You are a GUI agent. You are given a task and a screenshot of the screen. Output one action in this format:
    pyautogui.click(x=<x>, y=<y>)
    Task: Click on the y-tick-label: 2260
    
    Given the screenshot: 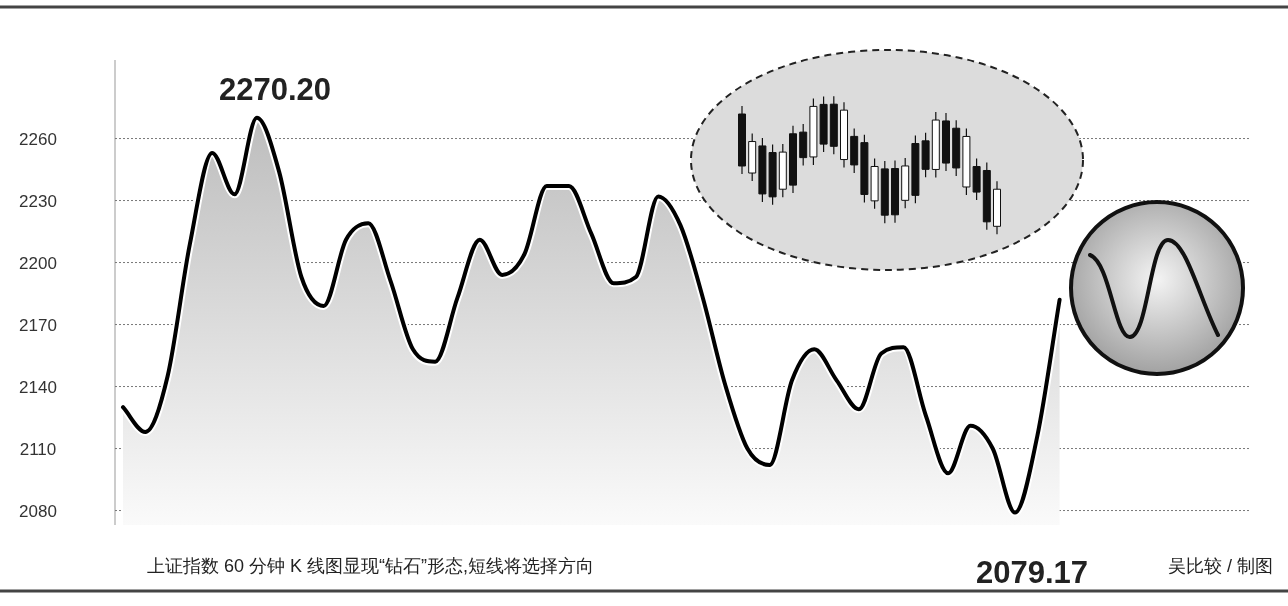 What is the action you would take?
    pyautogui.click(x=38, y=139)
    